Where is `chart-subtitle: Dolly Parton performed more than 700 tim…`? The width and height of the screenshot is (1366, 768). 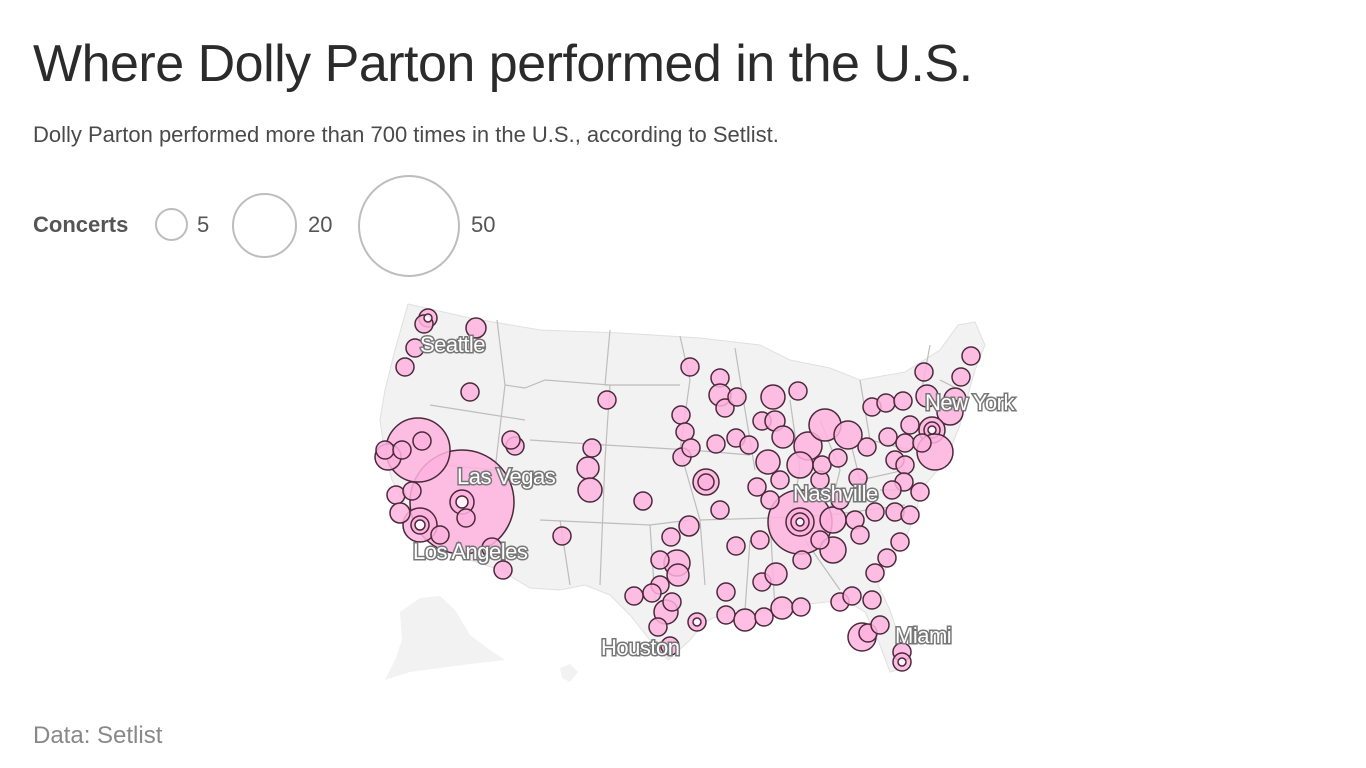
chart-subtitle: Dolly Parton performed more than 700 tim… is located at coordinates (406, 134).